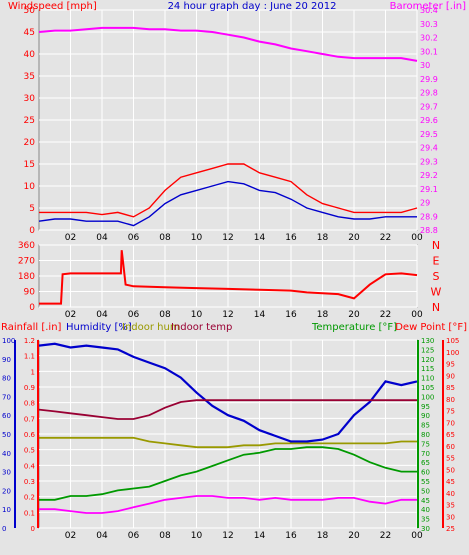 This screenshot has width=469, height=555. What do you see at coordinates (228, 442) in the screenshot?
I see `indoor-humidity-series-line` at bounding box center [228, 442].